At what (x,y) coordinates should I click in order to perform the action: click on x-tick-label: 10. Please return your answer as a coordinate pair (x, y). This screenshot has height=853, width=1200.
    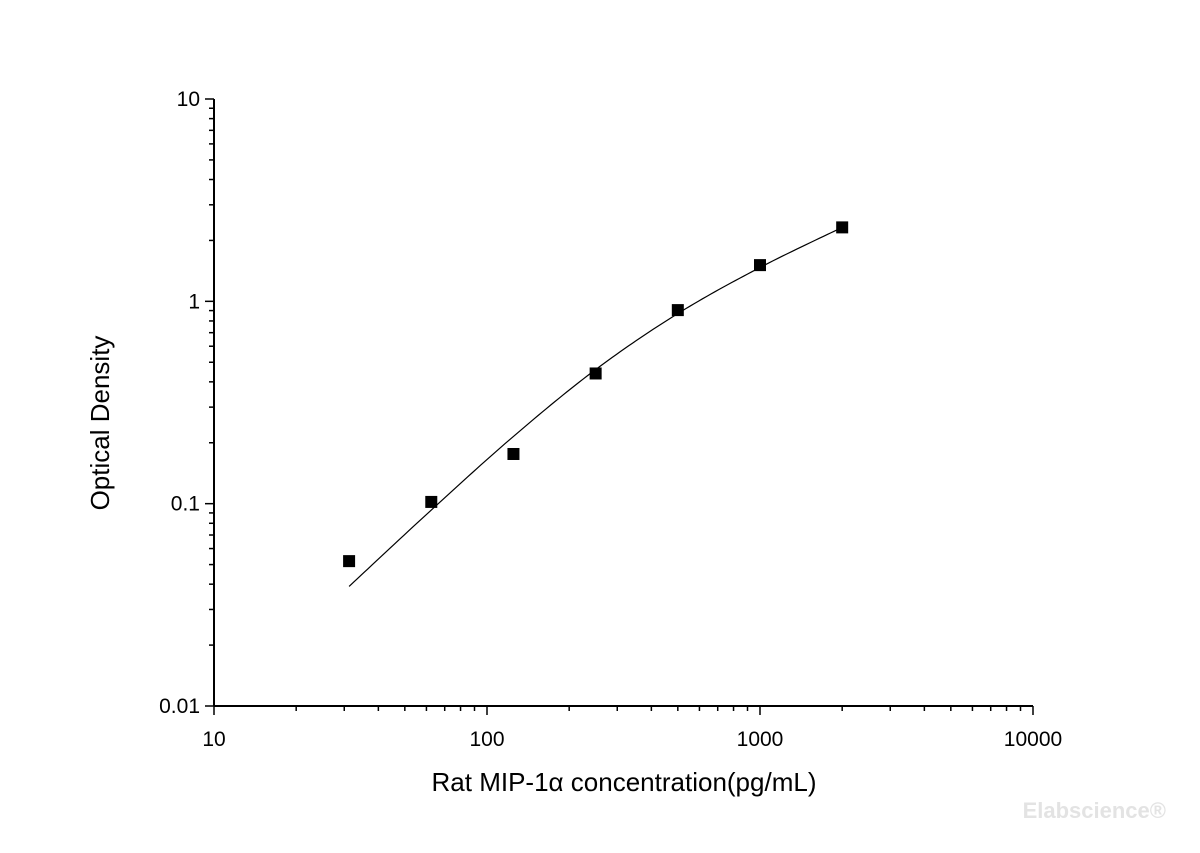
    Looking at the image, I should click on (213, 739).